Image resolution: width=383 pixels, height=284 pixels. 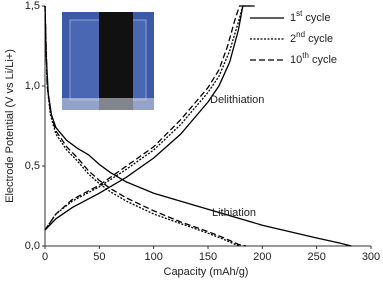 I want to click on x-tick-label: 50, so click(x=99, y=257).